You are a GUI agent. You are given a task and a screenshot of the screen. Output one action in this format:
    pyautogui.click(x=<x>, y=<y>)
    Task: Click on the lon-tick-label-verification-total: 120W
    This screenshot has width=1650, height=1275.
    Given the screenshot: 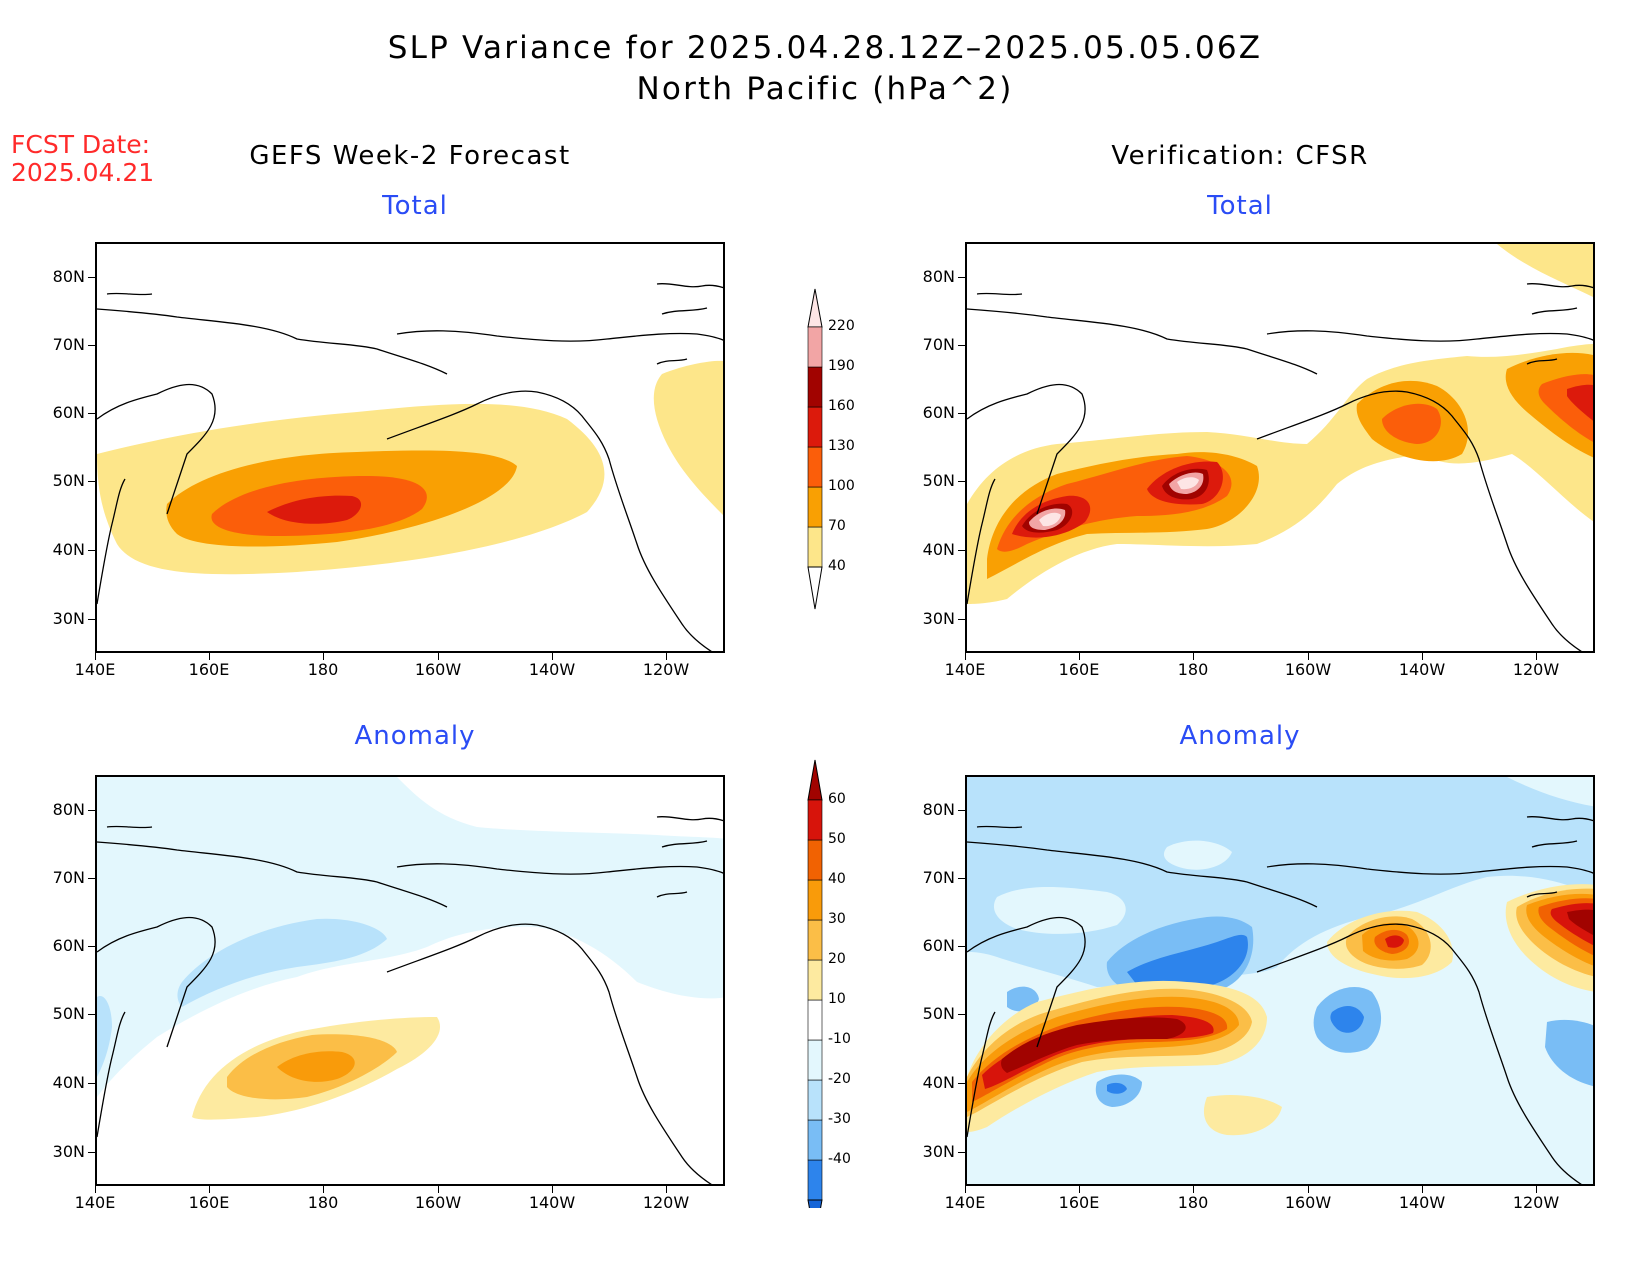 What is the action you would take?
    pyautogui.click(x=1536, y=669)
    